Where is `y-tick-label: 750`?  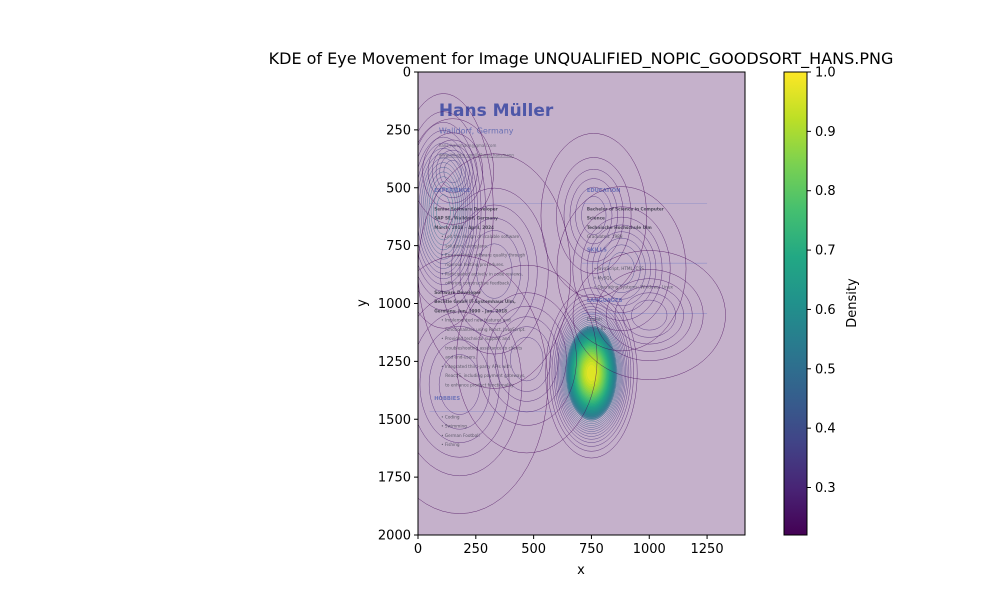
y-tick-label: 750 is located at coordinates (398, 246).